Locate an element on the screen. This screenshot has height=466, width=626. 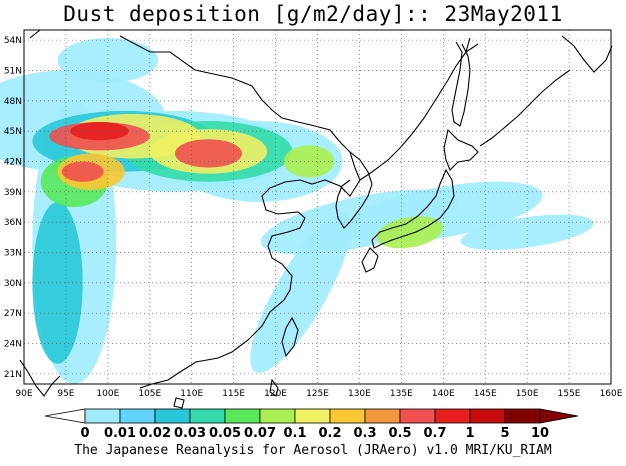
lon-tick-label: 120E is located at coordinates (275, 394).